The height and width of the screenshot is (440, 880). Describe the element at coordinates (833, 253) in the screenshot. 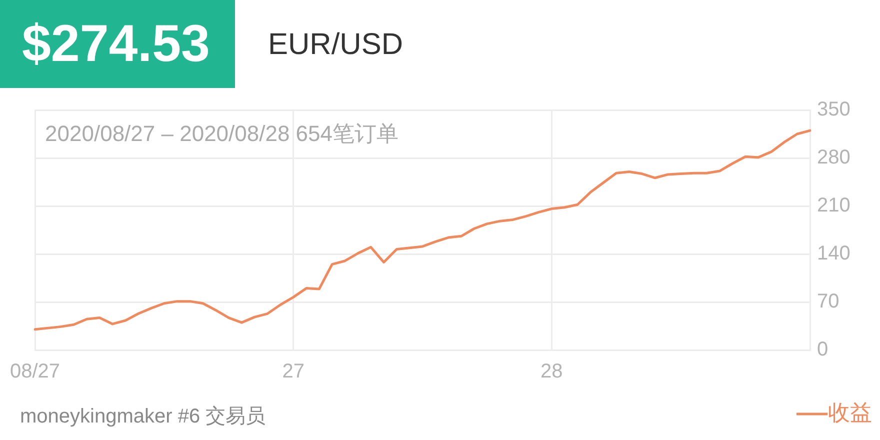

I see `y-tick-label: 140` at that location.